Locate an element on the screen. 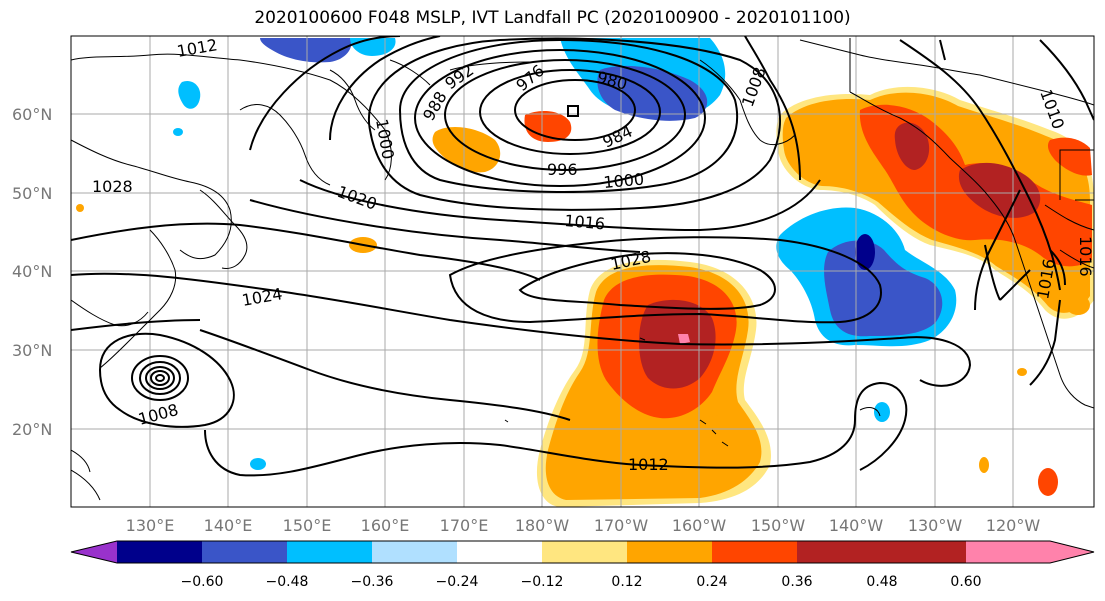  lat-tick-label: 30°N is located at coordinates (32, 350).